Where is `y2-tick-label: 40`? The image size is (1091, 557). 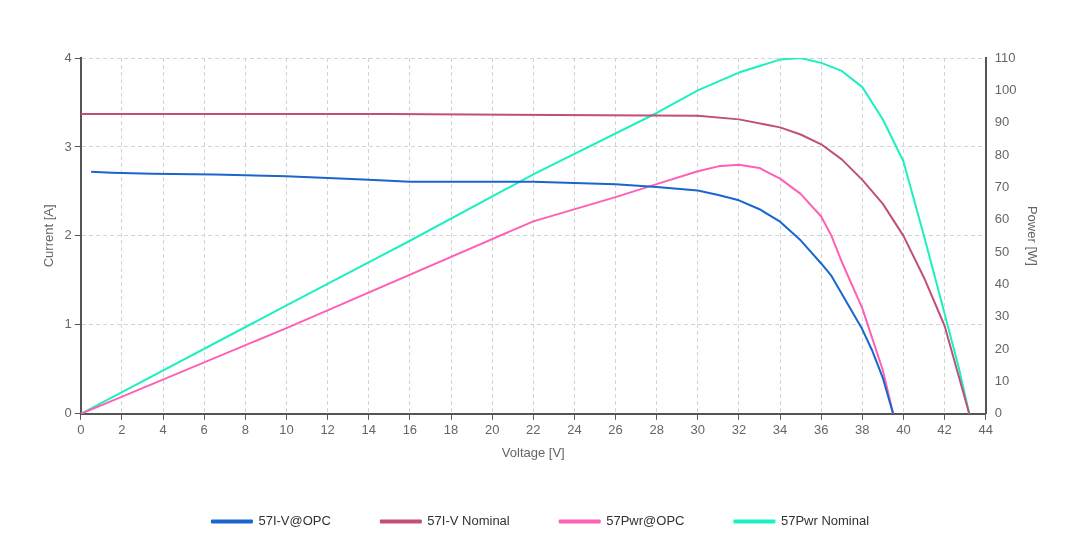 y2-tick-label: 40 is located at coordinates (1002, 283).